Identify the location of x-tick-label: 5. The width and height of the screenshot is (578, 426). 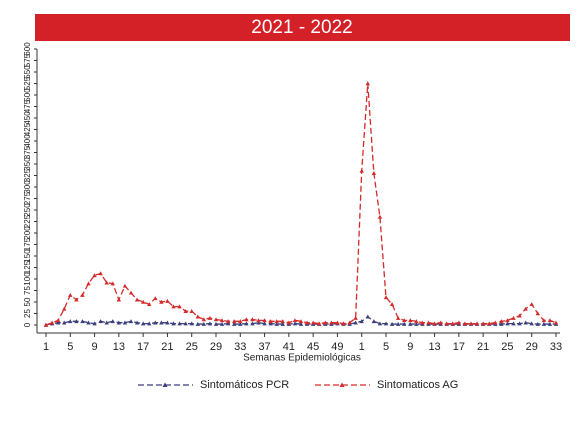
(70, 347).